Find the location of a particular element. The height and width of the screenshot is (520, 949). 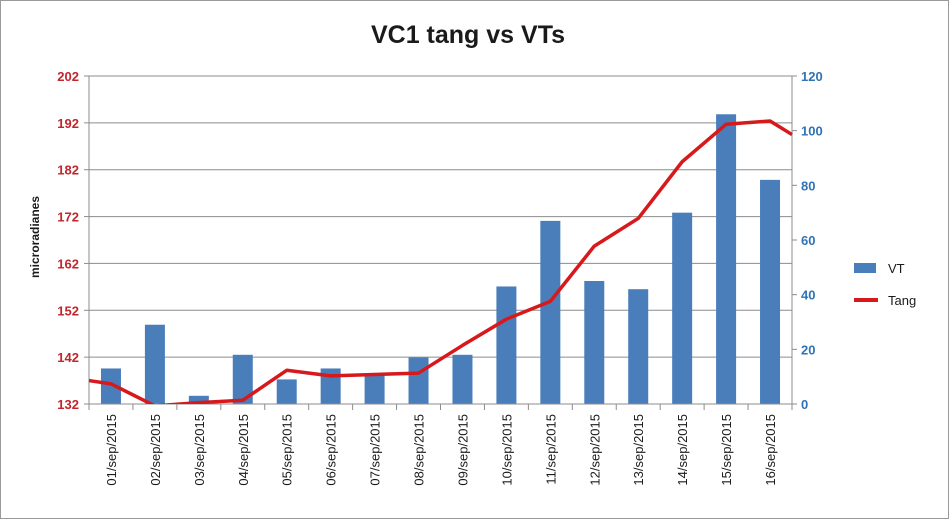

right-tick-label: 40 is located at coordinates (808, 295).